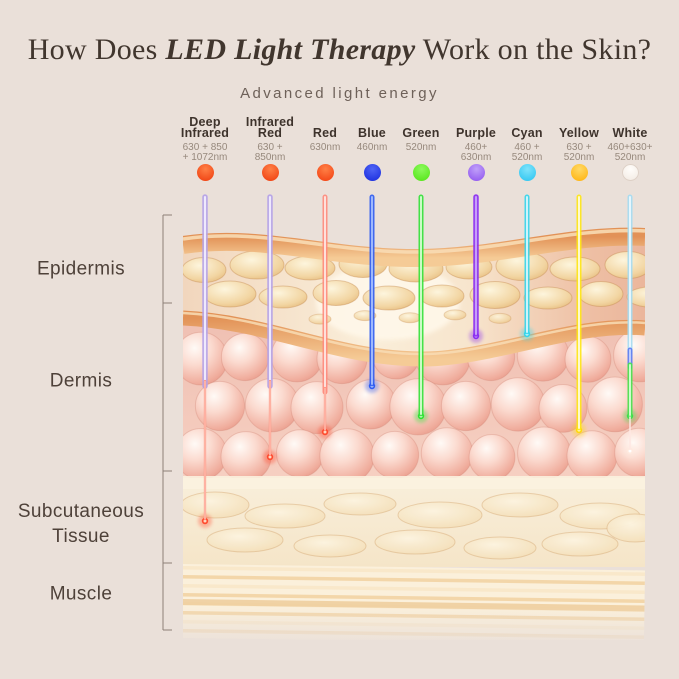 The width and height of the screenshot is (679, 679). I want to click on layer-label-epidermis: Epidermis, so click(81, 269).